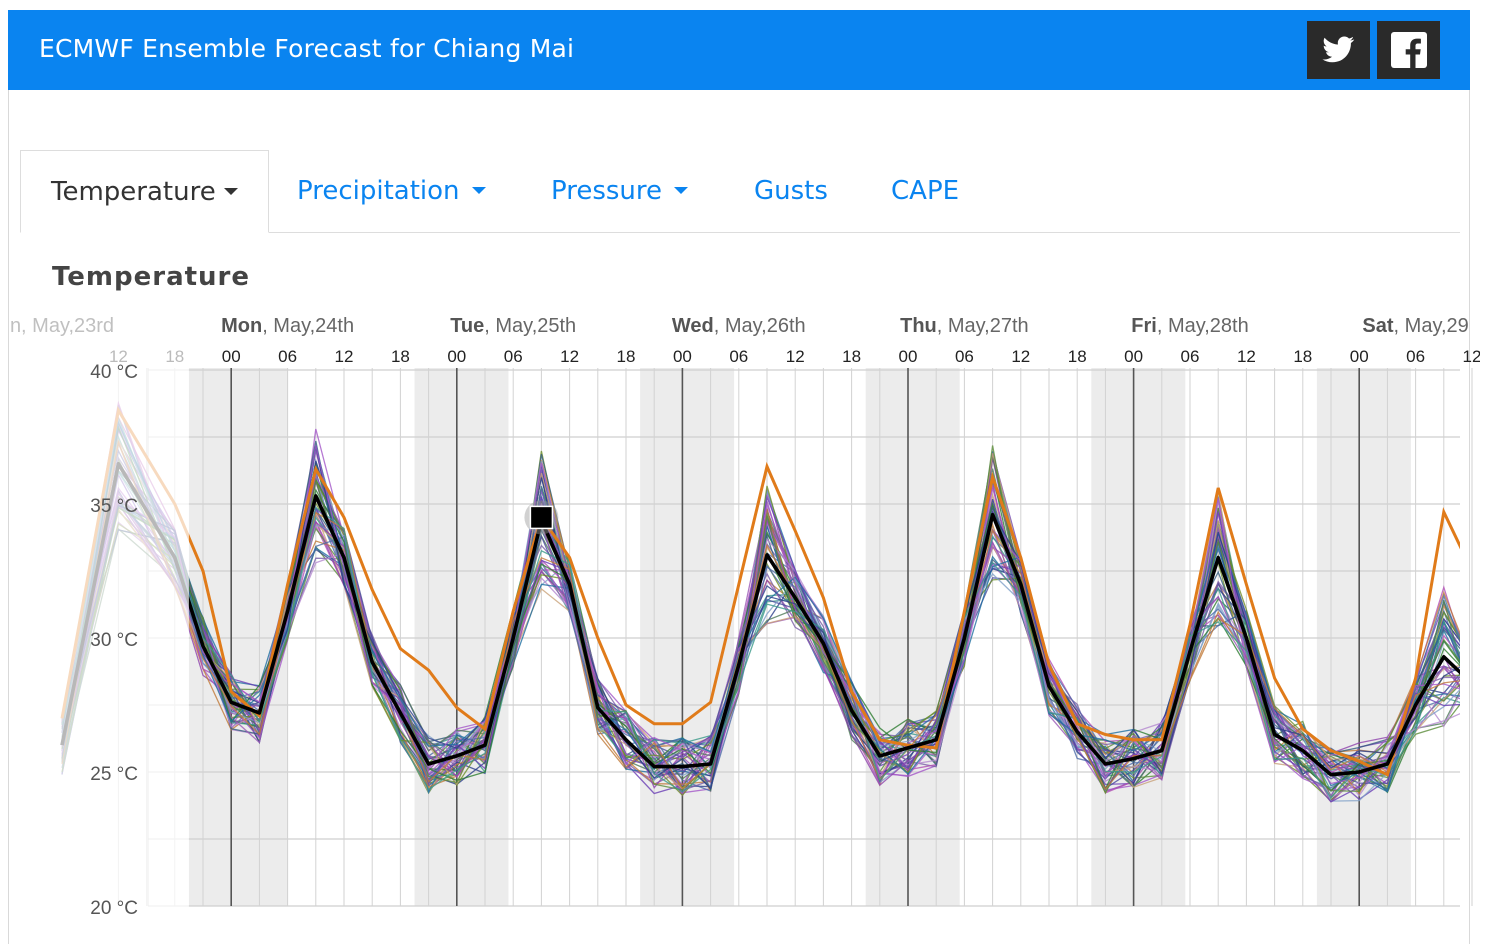  Describe the element at coordinates (151, 277) in the screenshot. I see `chart-section-title: Temperature` at that location.